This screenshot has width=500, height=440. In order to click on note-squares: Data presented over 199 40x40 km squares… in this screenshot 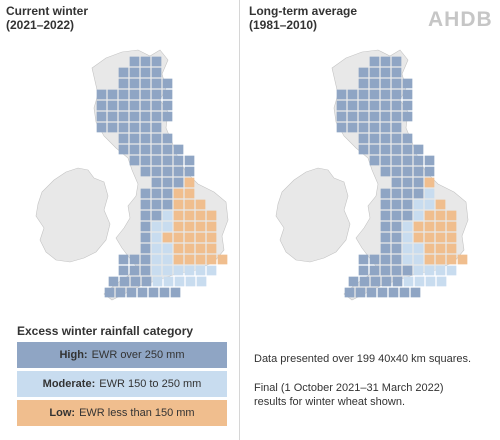, I will do `click(363, 359)`.